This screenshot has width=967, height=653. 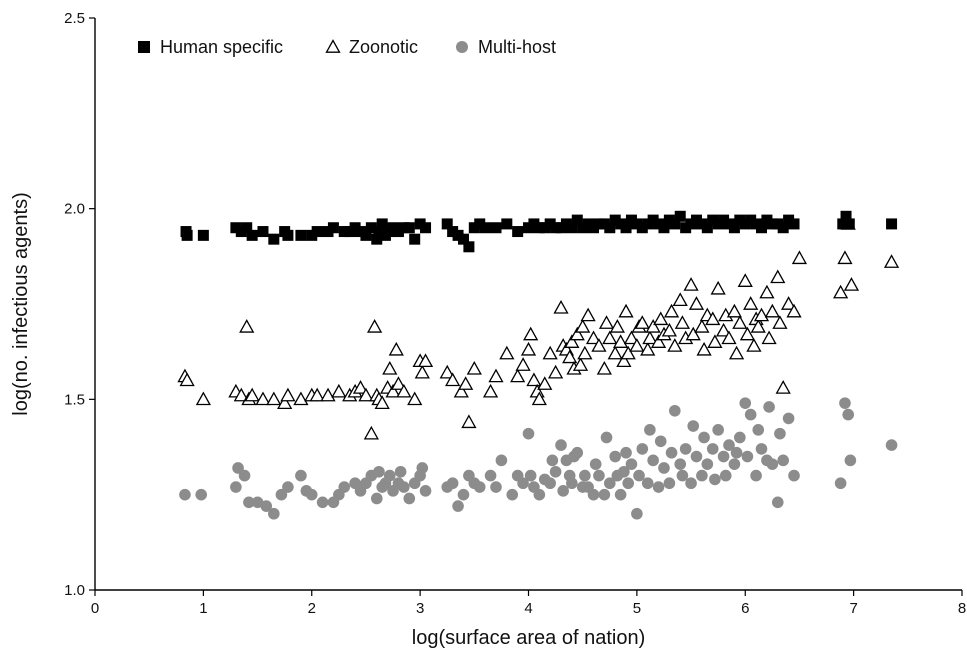 What do you see at coordinates (383, 47) in the screenshot?
I see `legend-label-zoonotic: Zoonotic` at bounding box center [383, 47].